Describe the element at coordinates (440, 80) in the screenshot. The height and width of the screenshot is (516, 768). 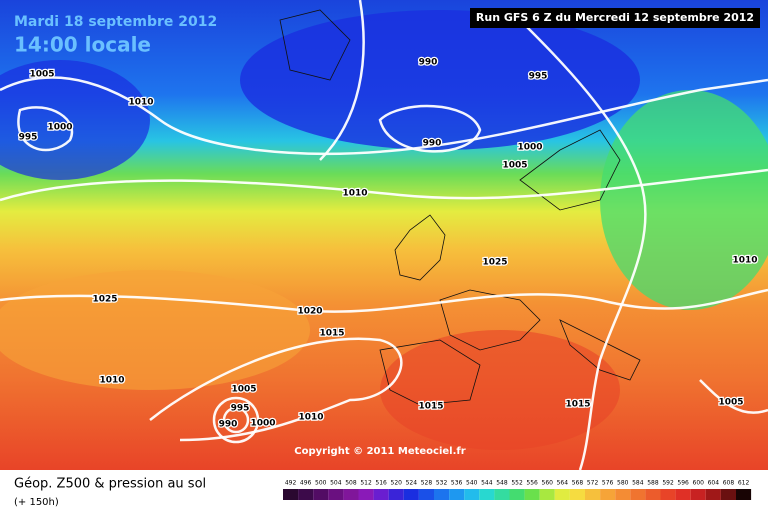
I see `low-area` at that location.